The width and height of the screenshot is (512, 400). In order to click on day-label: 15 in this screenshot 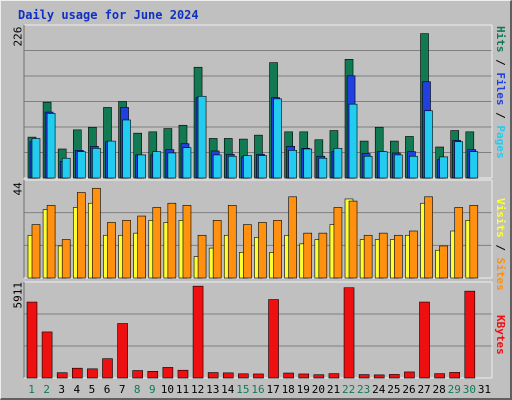, I will do `click(242, 389)`.